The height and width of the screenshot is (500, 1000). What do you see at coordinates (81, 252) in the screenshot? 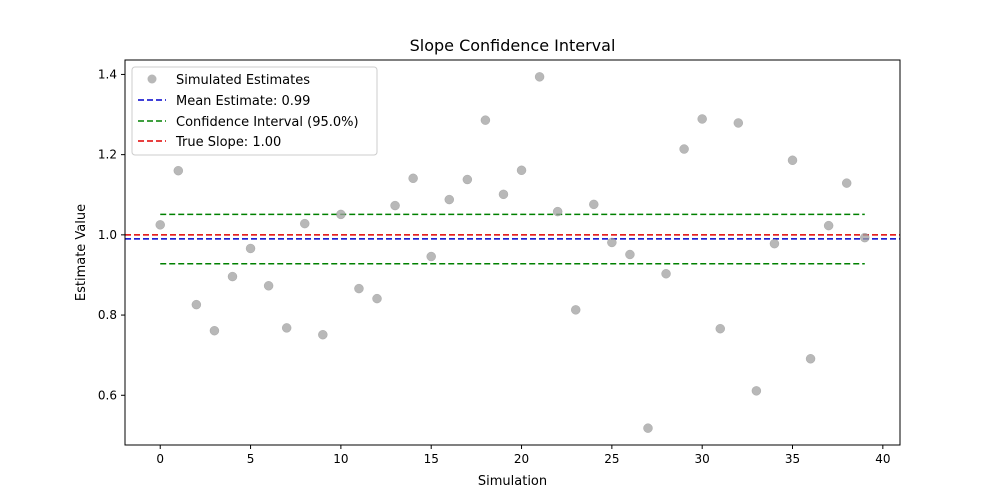
I see `y-axis-label: Estimate Value` at bounding box center [81, 252].